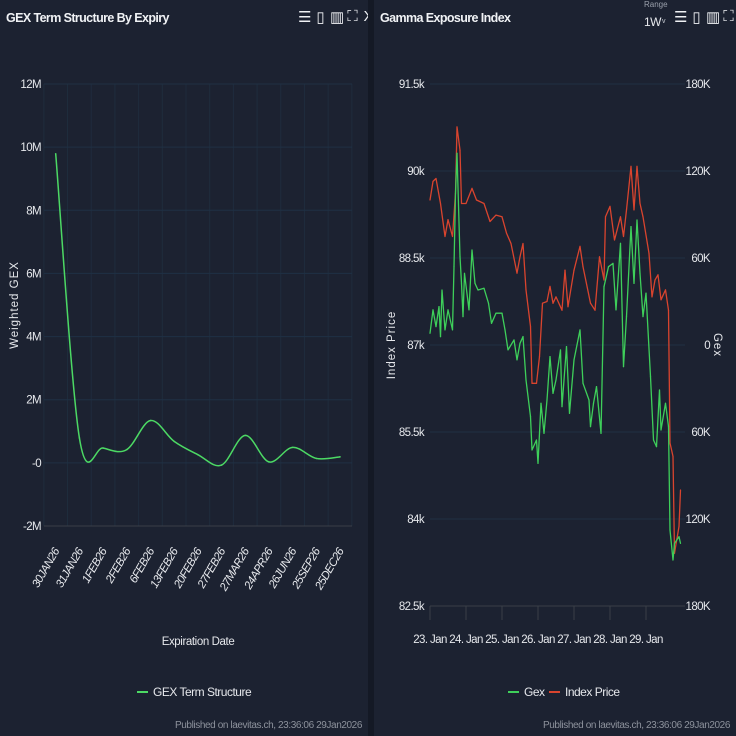 This screenshot has height=736, width=736. I want to click on legend-item-gex-term-structure: GEX Term Structure, so click(194, 692).